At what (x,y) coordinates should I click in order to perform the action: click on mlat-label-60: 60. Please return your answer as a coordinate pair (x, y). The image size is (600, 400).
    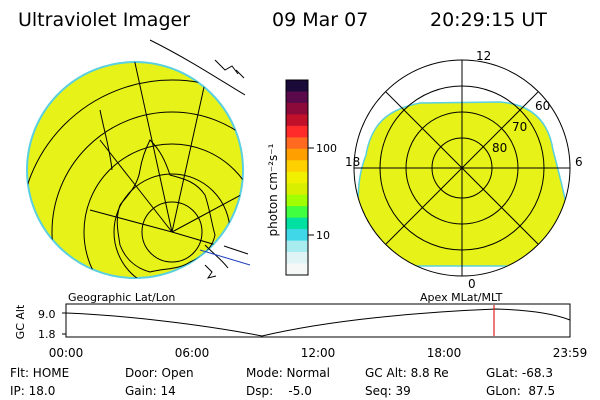
    Looking at the image, I should click on (542, 106).